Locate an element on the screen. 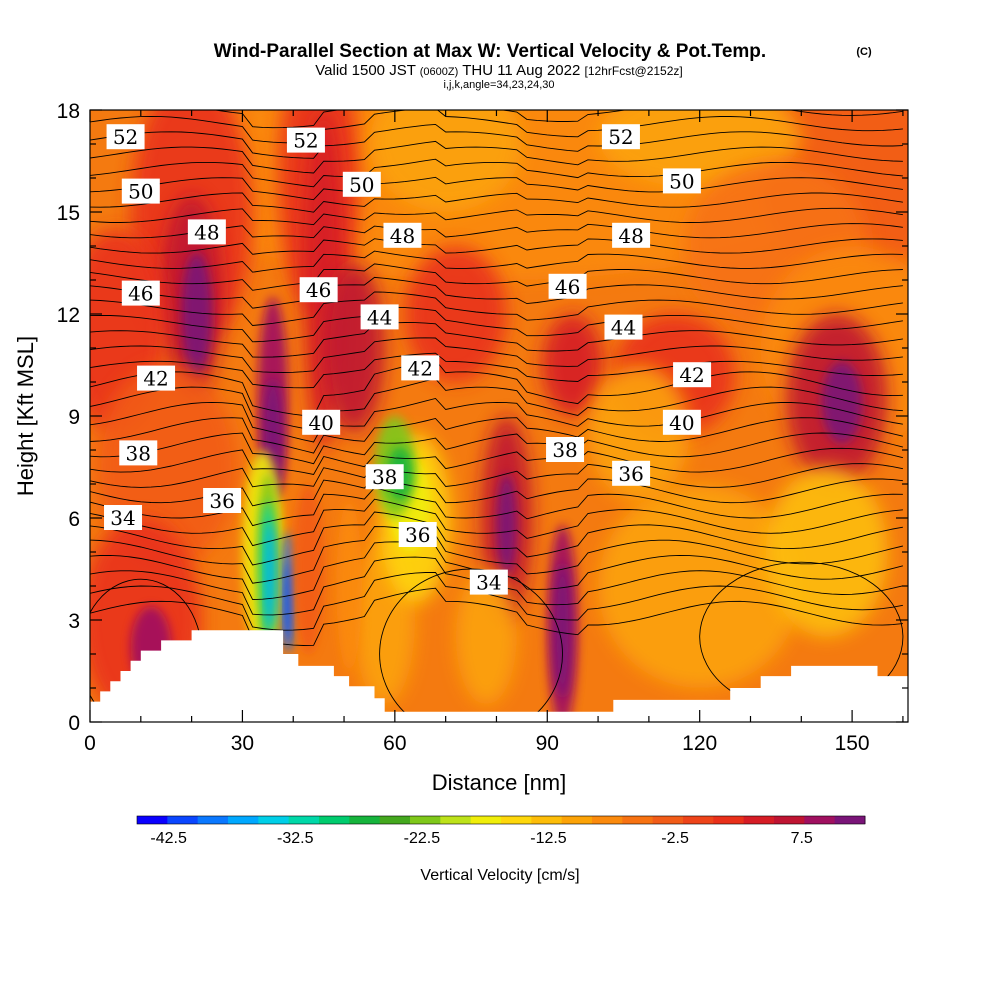 This screenshot has height=1000, width=1000. svg-text: 46 is located at coordinates (567, 287).